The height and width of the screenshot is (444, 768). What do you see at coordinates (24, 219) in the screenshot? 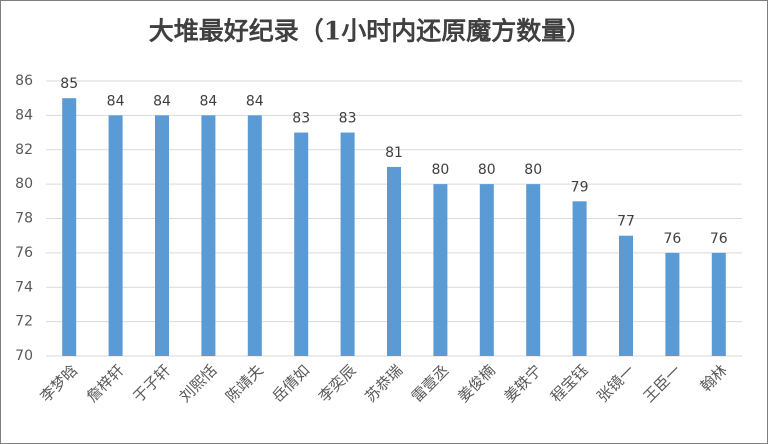
I see `y-tick-label: 78` at bounding box center [24, 219].